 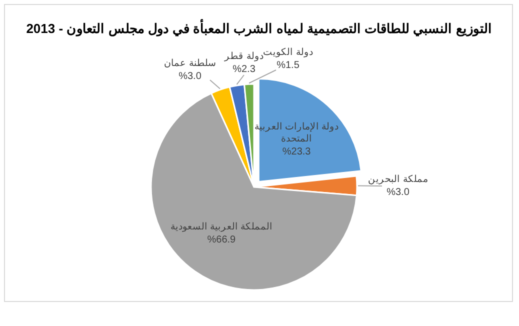 What do you see at coordinates (244, 56) in the screenshot?
I see `slice-label: دولة قطر` at bounding box center [244, 56].